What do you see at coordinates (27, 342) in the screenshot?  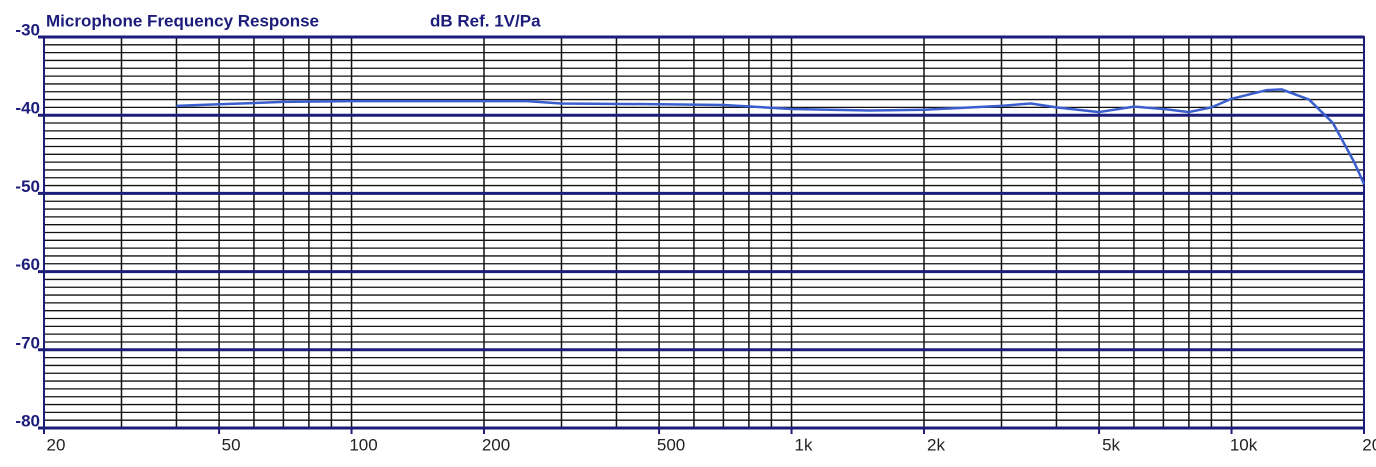 I see `y-tick-label: -70` at bounding box center [27, 342].